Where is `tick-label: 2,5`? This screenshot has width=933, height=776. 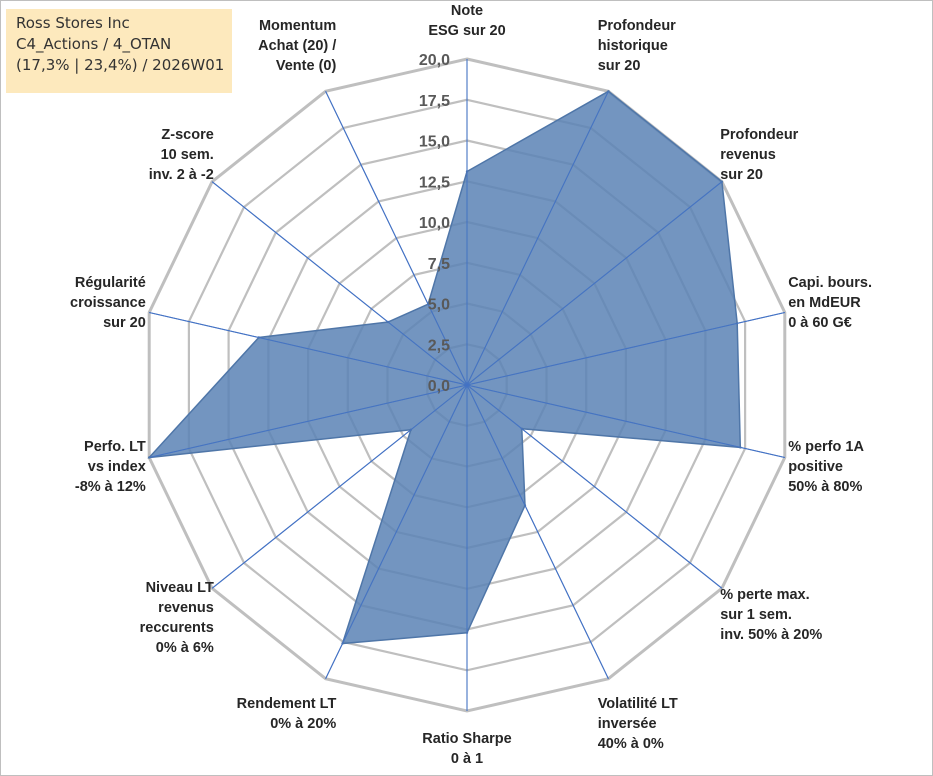 tick-label: 2,5 is located at coordinates (439, 345).